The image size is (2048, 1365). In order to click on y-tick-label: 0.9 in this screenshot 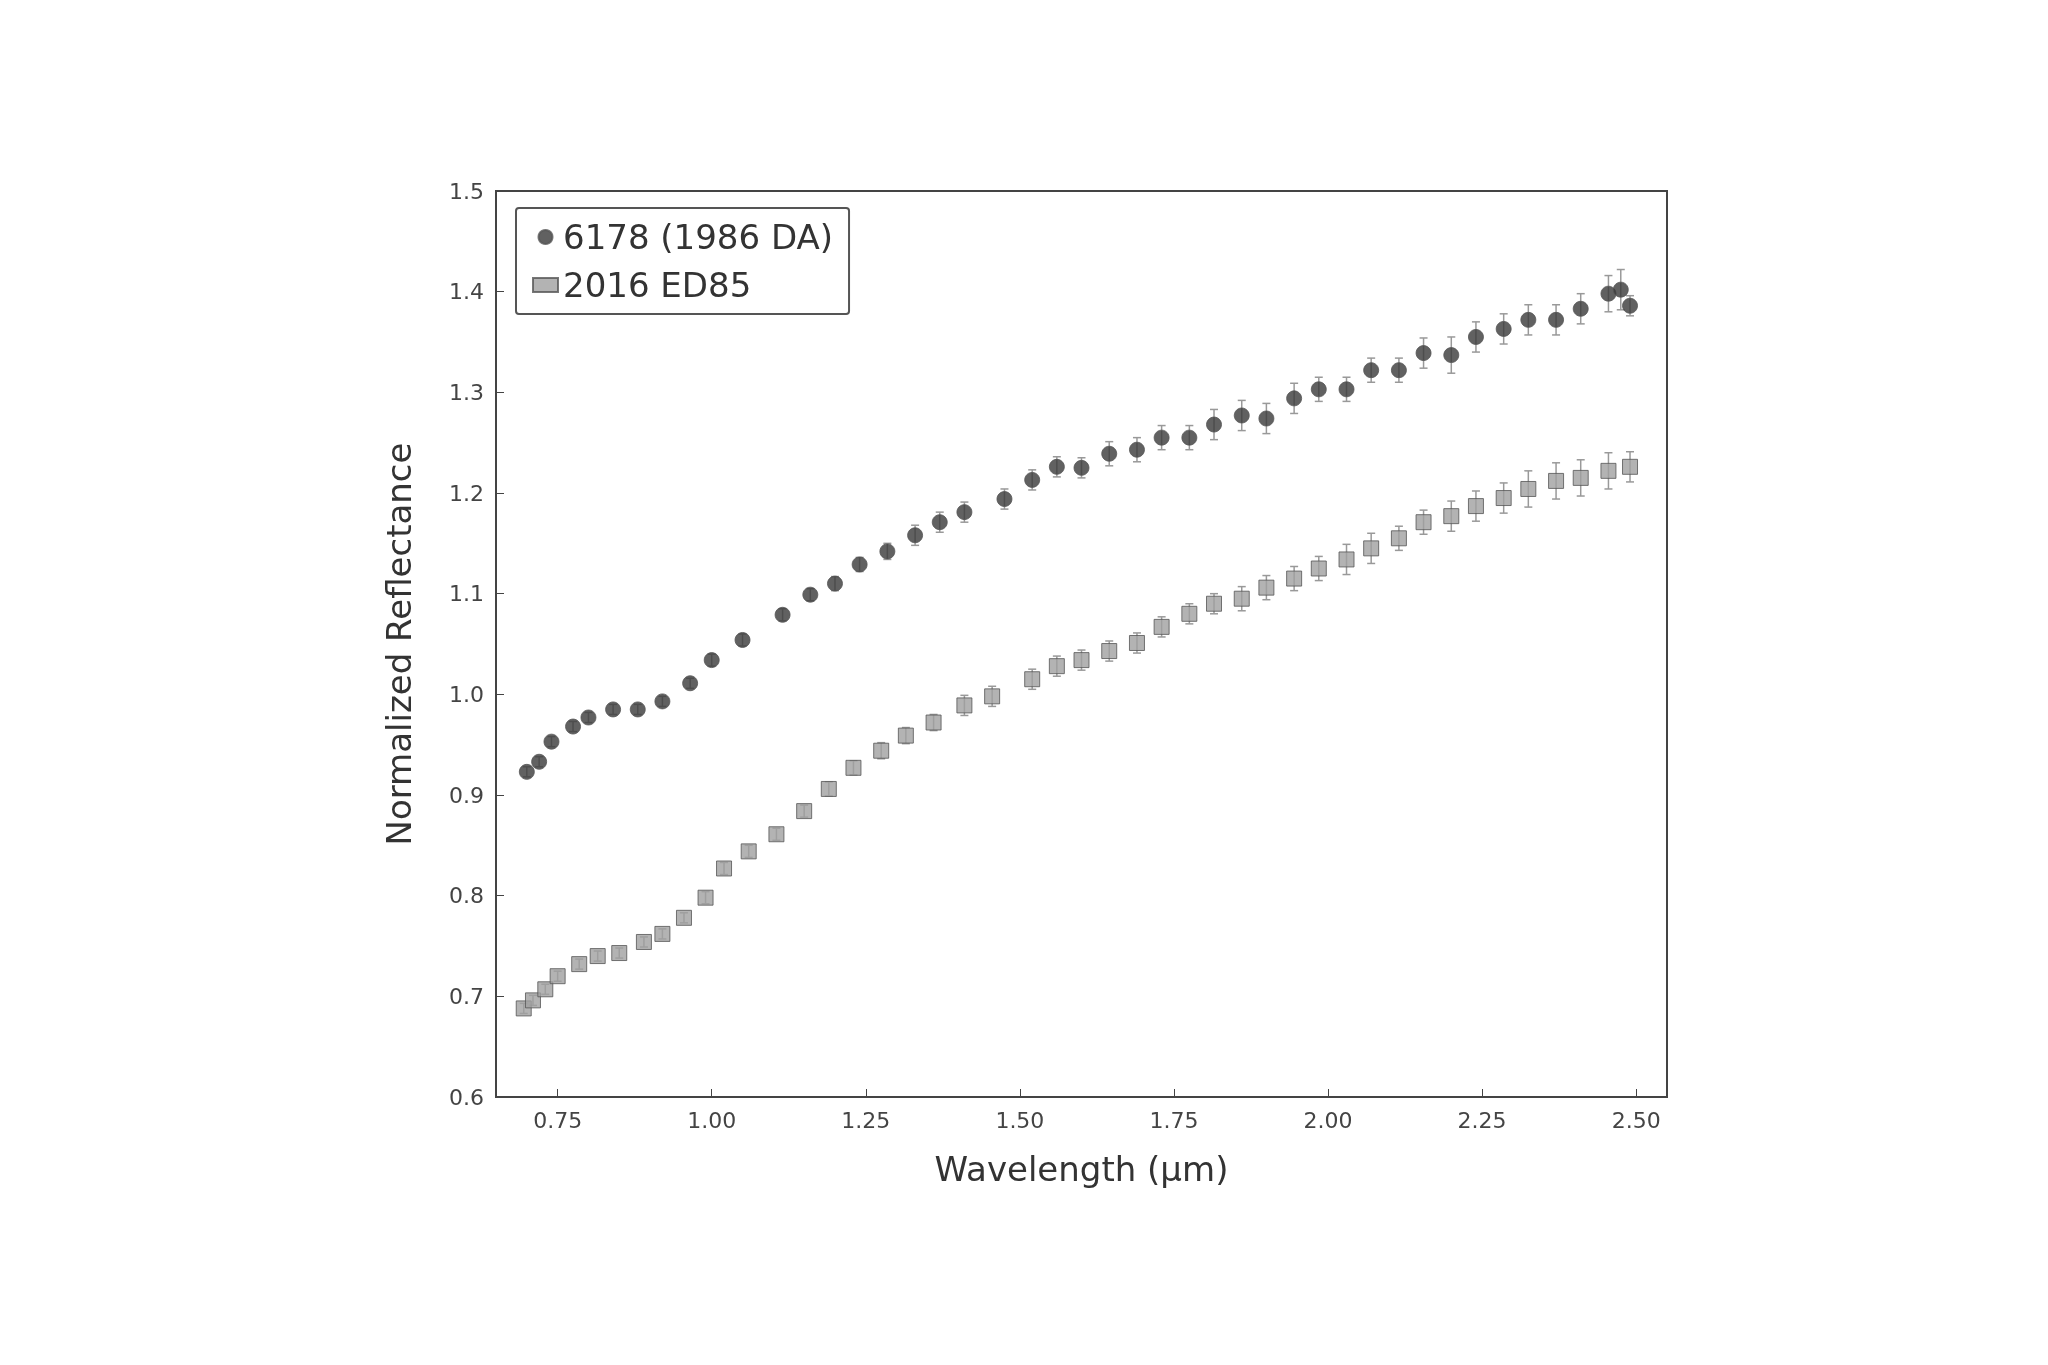, I will do `click(466, 795)`.